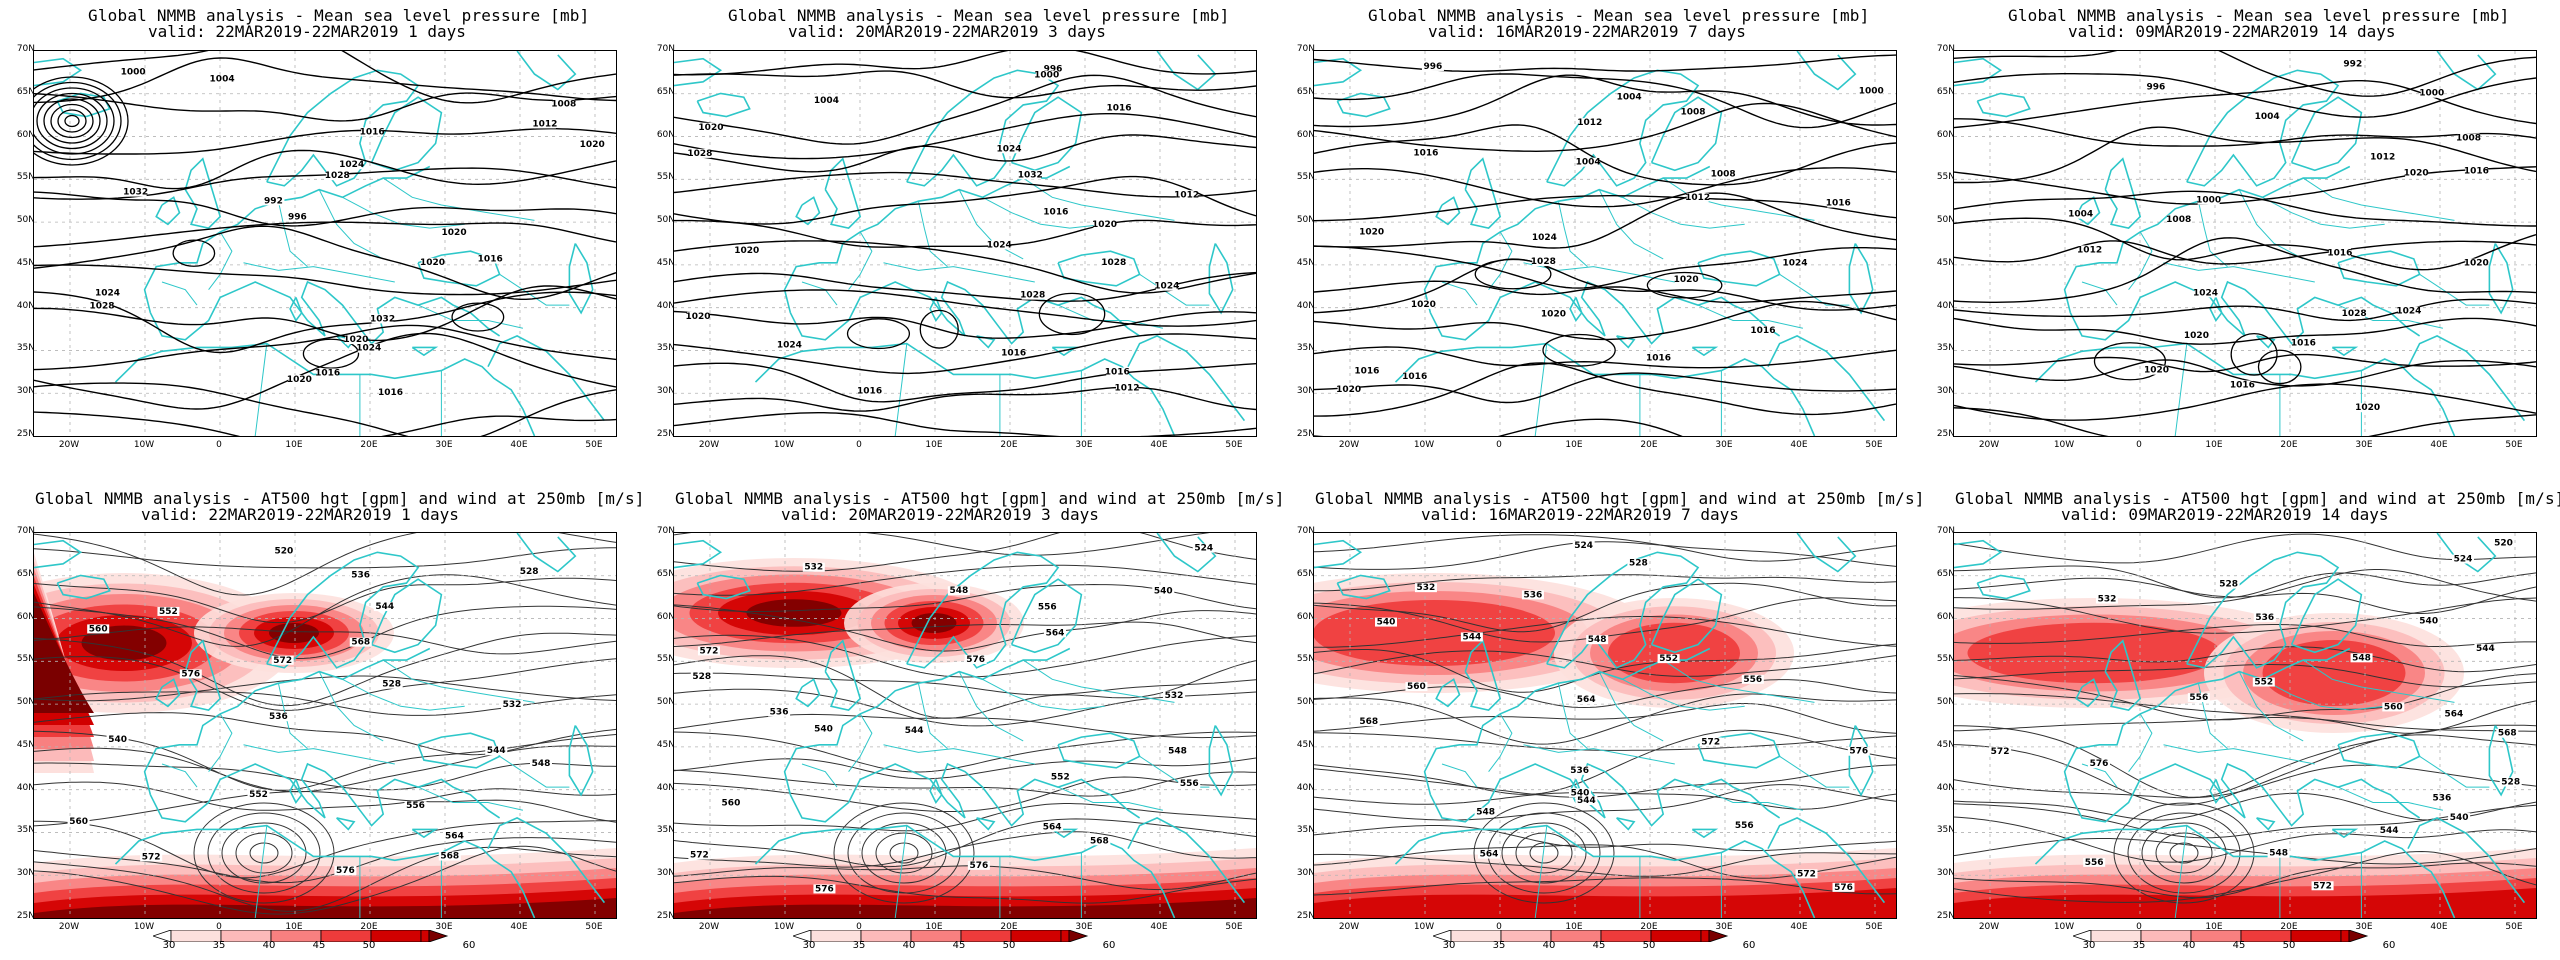  What do you see at coordinates (2468, 138) in the screenshot?
I see `contour-label: 1008` at bounding box center [2468, 138].